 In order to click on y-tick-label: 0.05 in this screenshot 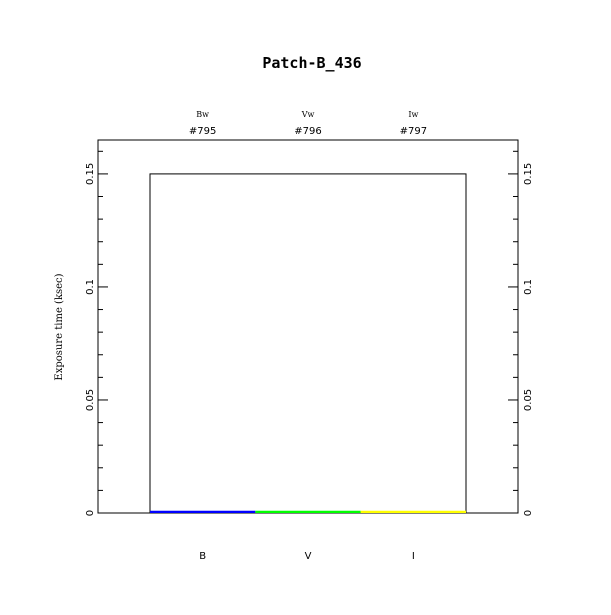, I will do `click(90, 400)`.